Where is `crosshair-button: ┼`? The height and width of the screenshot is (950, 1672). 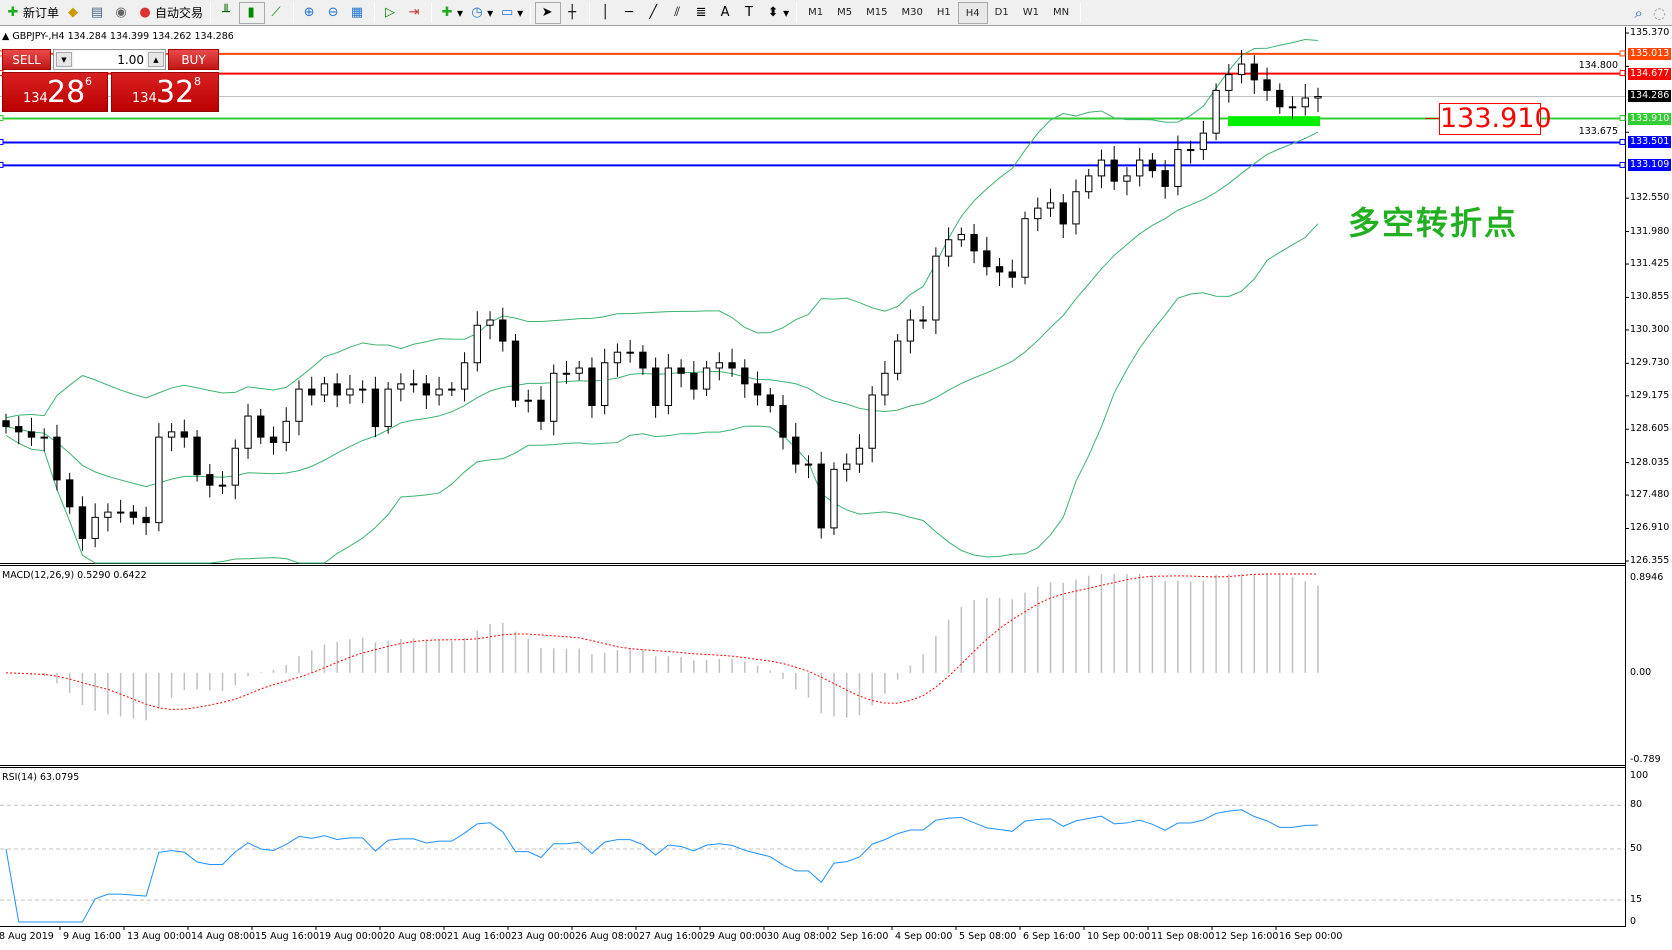
crosshair-button: ┼ is located at coordinates (573, 13).